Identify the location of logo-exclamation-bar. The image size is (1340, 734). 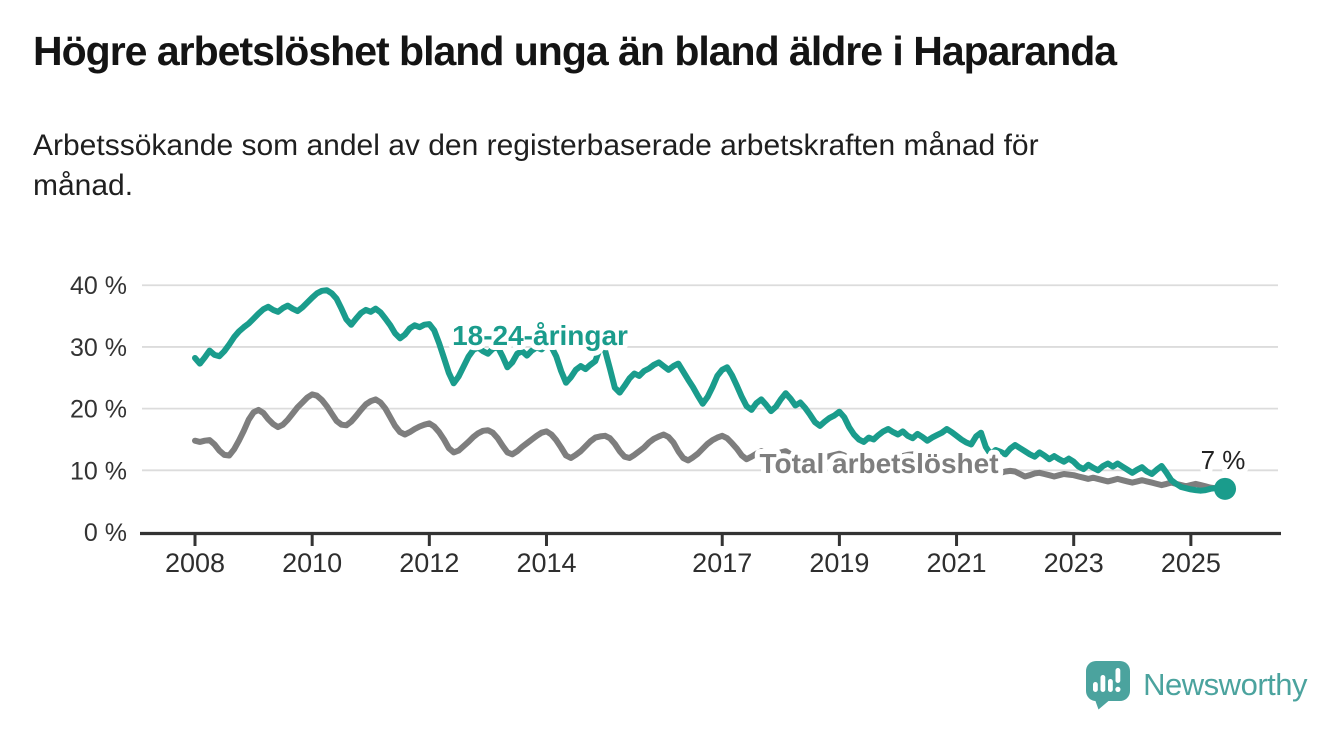
(1118, 675).